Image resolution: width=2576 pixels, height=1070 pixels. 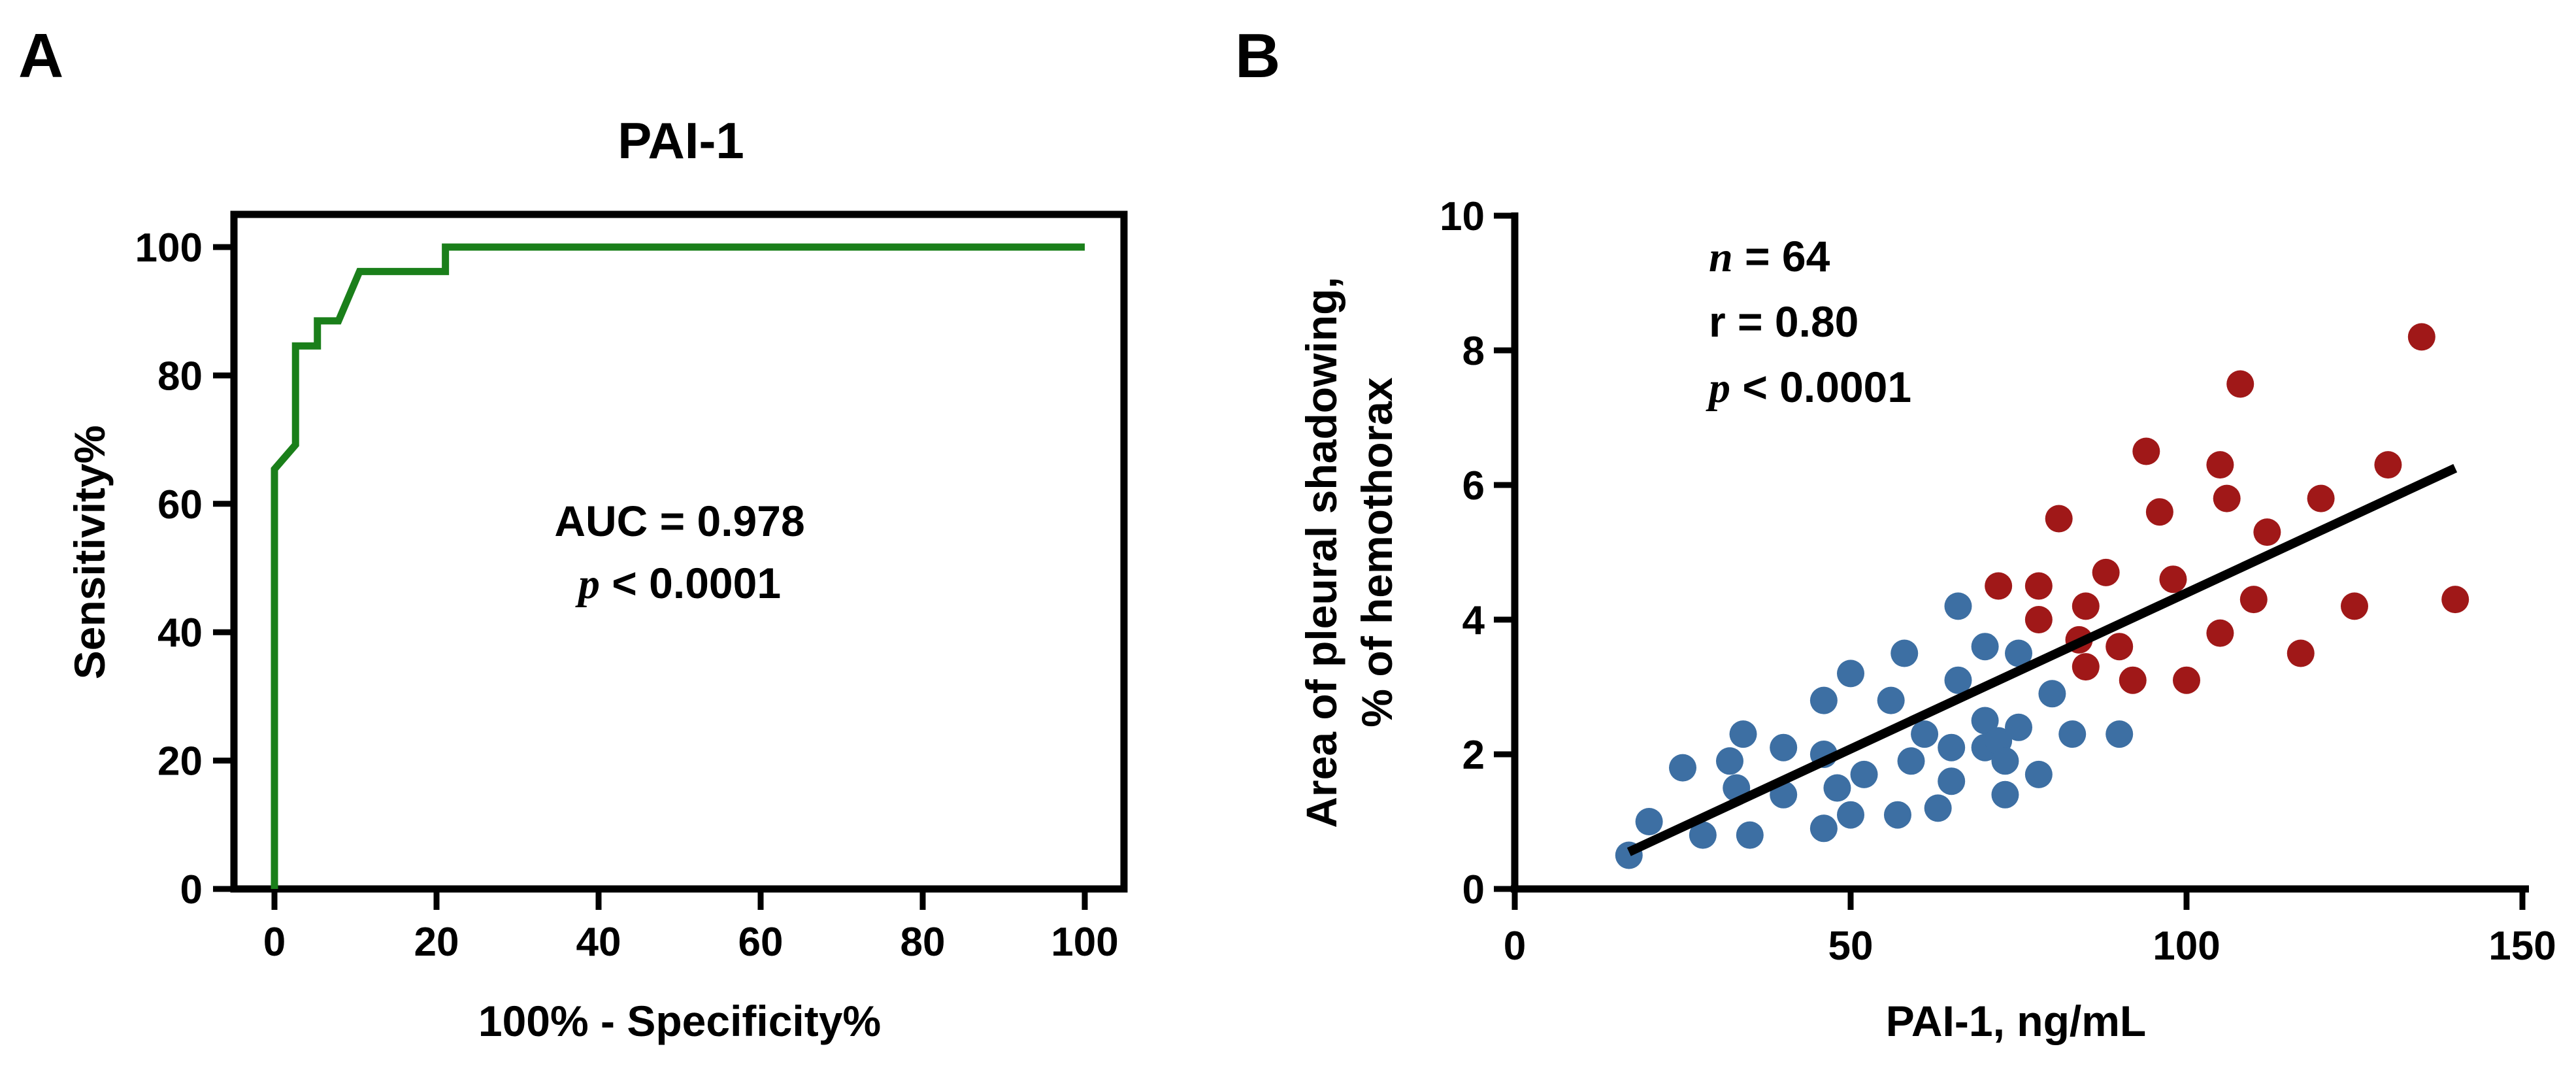 What do you see at coordinates (1473, 486) in the screenshot?
I see `scatter-y-tick-label: 6` at bounding box center [1473, 486].